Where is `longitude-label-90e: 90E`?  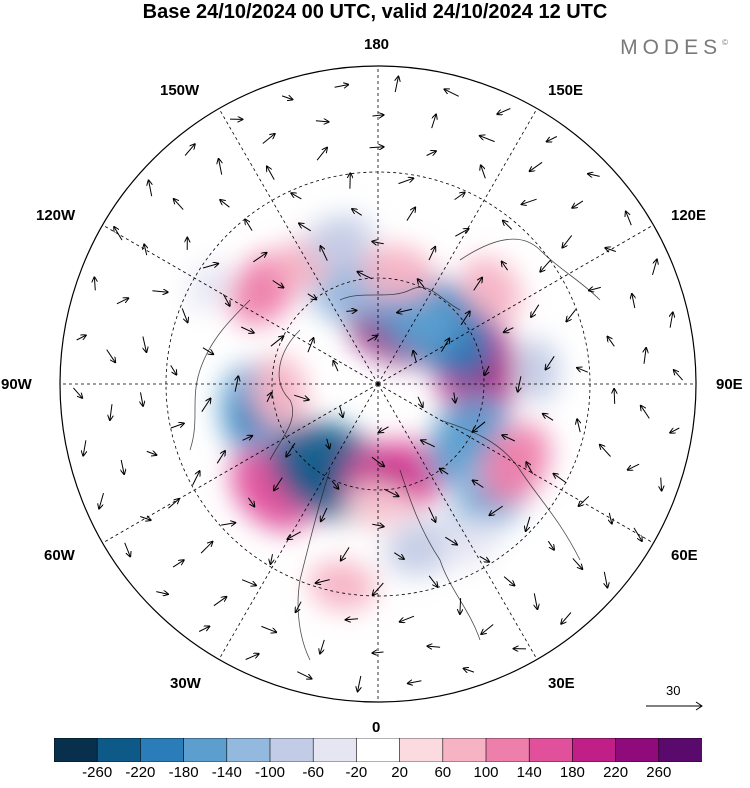 longitude-label-90e: 90E is located at coordinates (729, 385).